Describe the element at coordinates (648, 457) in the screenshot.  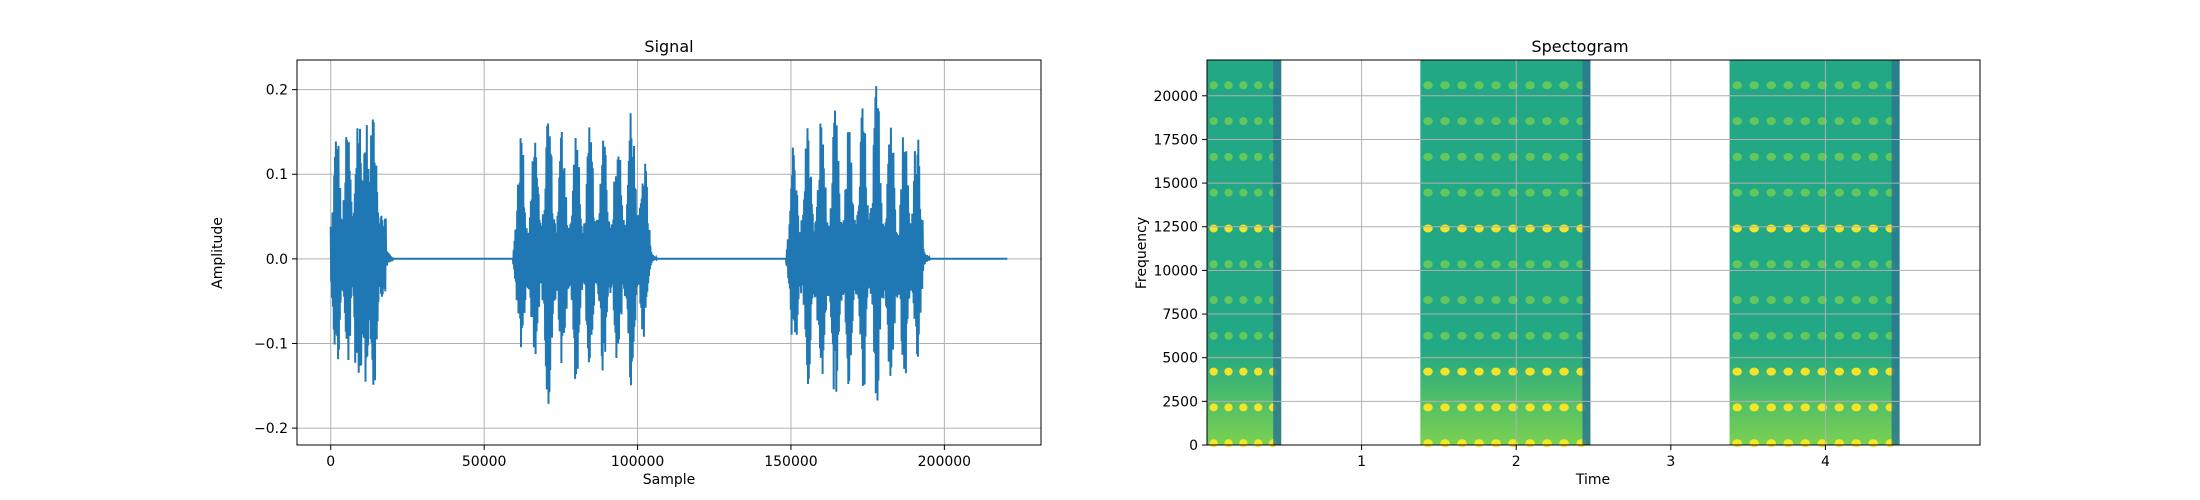
I see `signal-x-ticks: 0 50000 100000 150000 200000` at that location.